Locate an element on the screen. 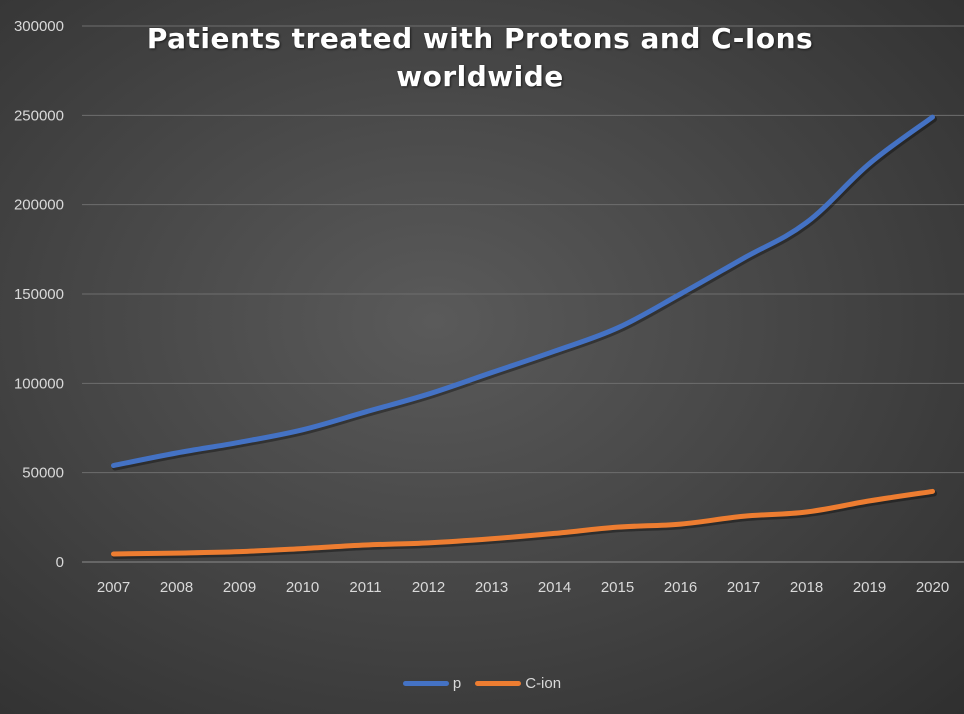 This screenshot has height=714, width=964. x-tick-label: 2016 is located at coordinates (680, 587).